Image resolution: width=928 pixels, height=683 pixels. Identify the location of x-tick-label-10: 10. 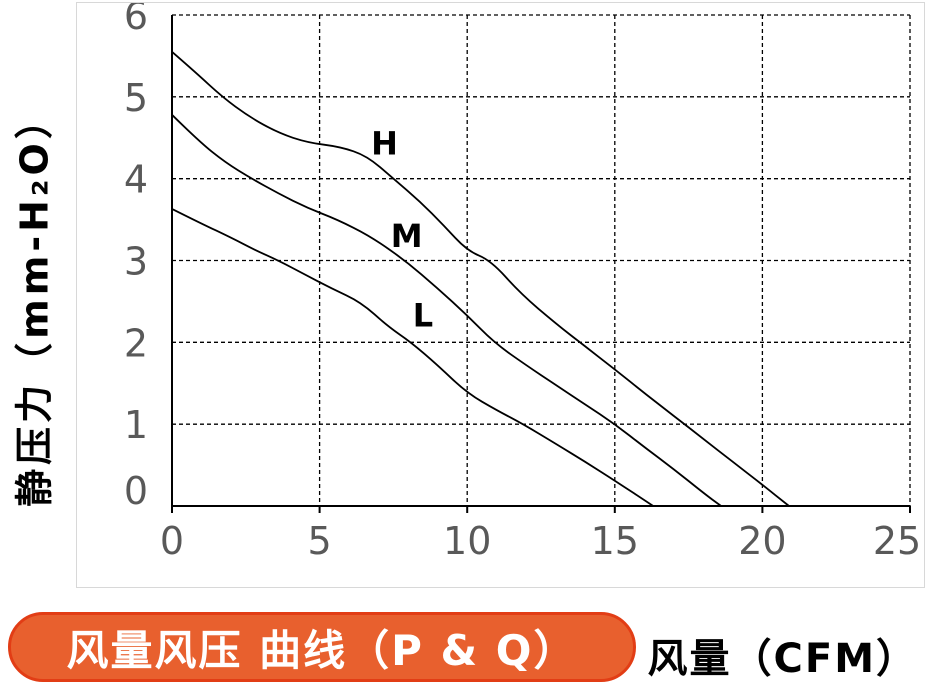
(467, 541).